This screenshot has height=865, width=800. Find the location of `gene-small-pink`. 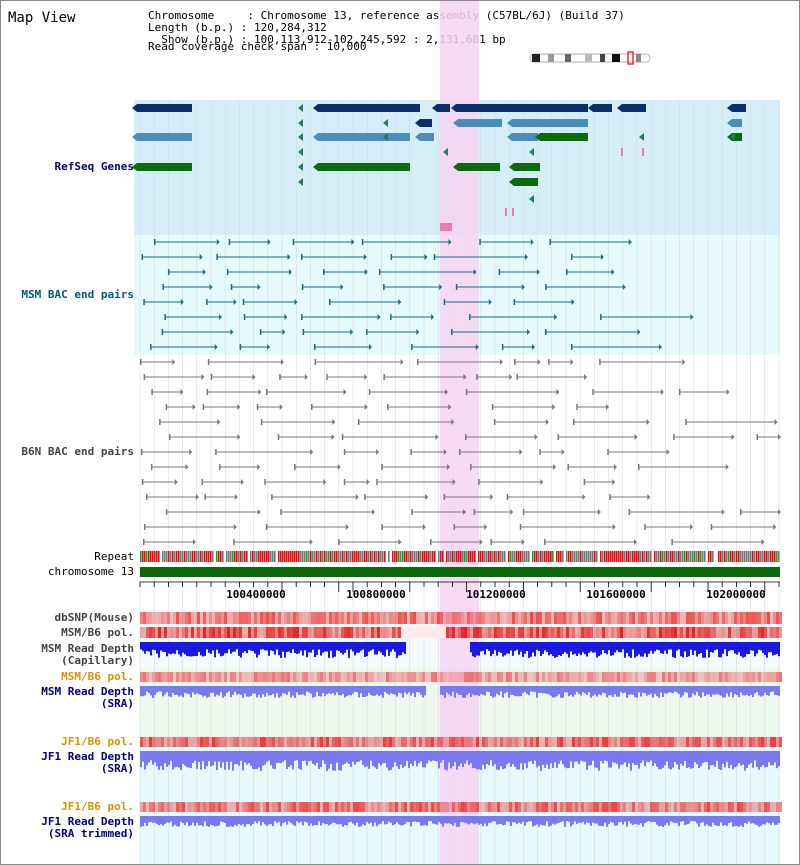

gene-small-pink is located at coordinates (446, 227).